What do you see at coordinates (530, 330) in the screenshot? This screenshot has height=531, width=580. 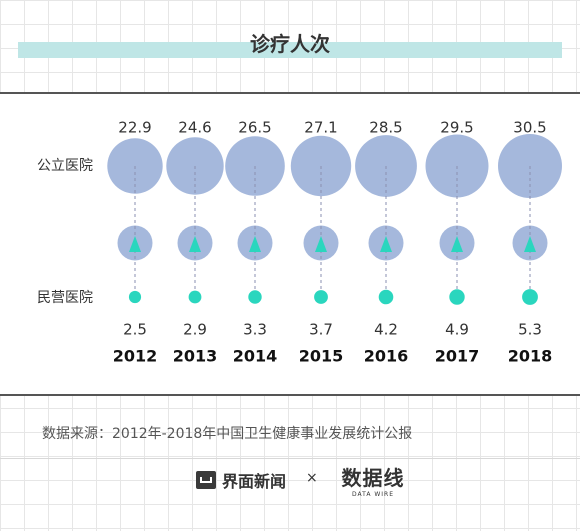 I see `value-label-private: 5.3` at bounding box center [530, 330].